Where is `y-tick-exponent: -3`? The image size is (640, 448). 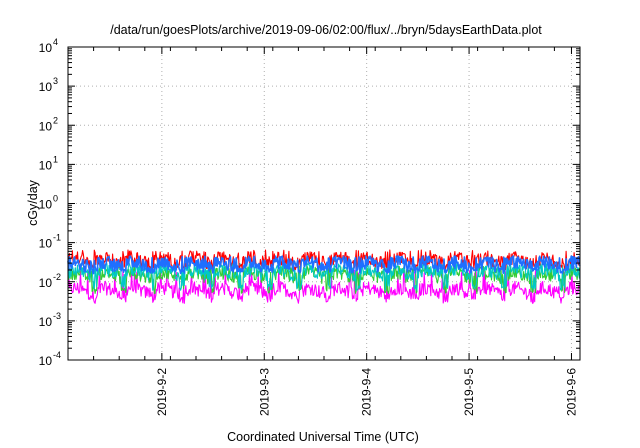 y-tick-exponent: -3 is located at coordinates (57, 316).